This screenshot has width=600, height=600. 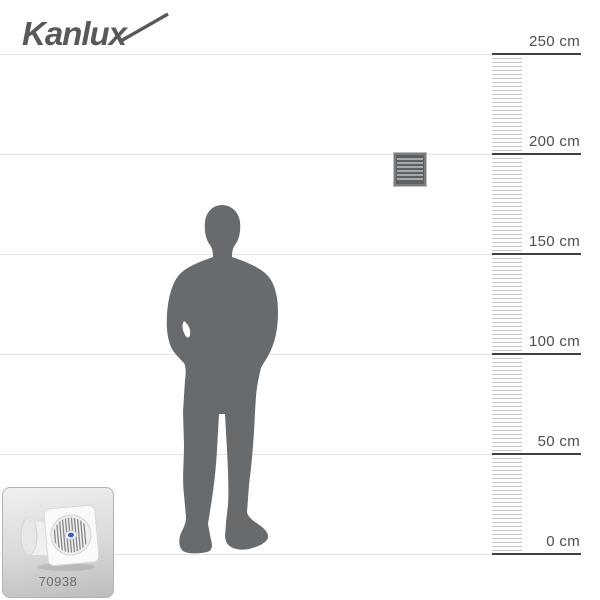 I want to click on silhouette-body, so click(x=222, y=379).